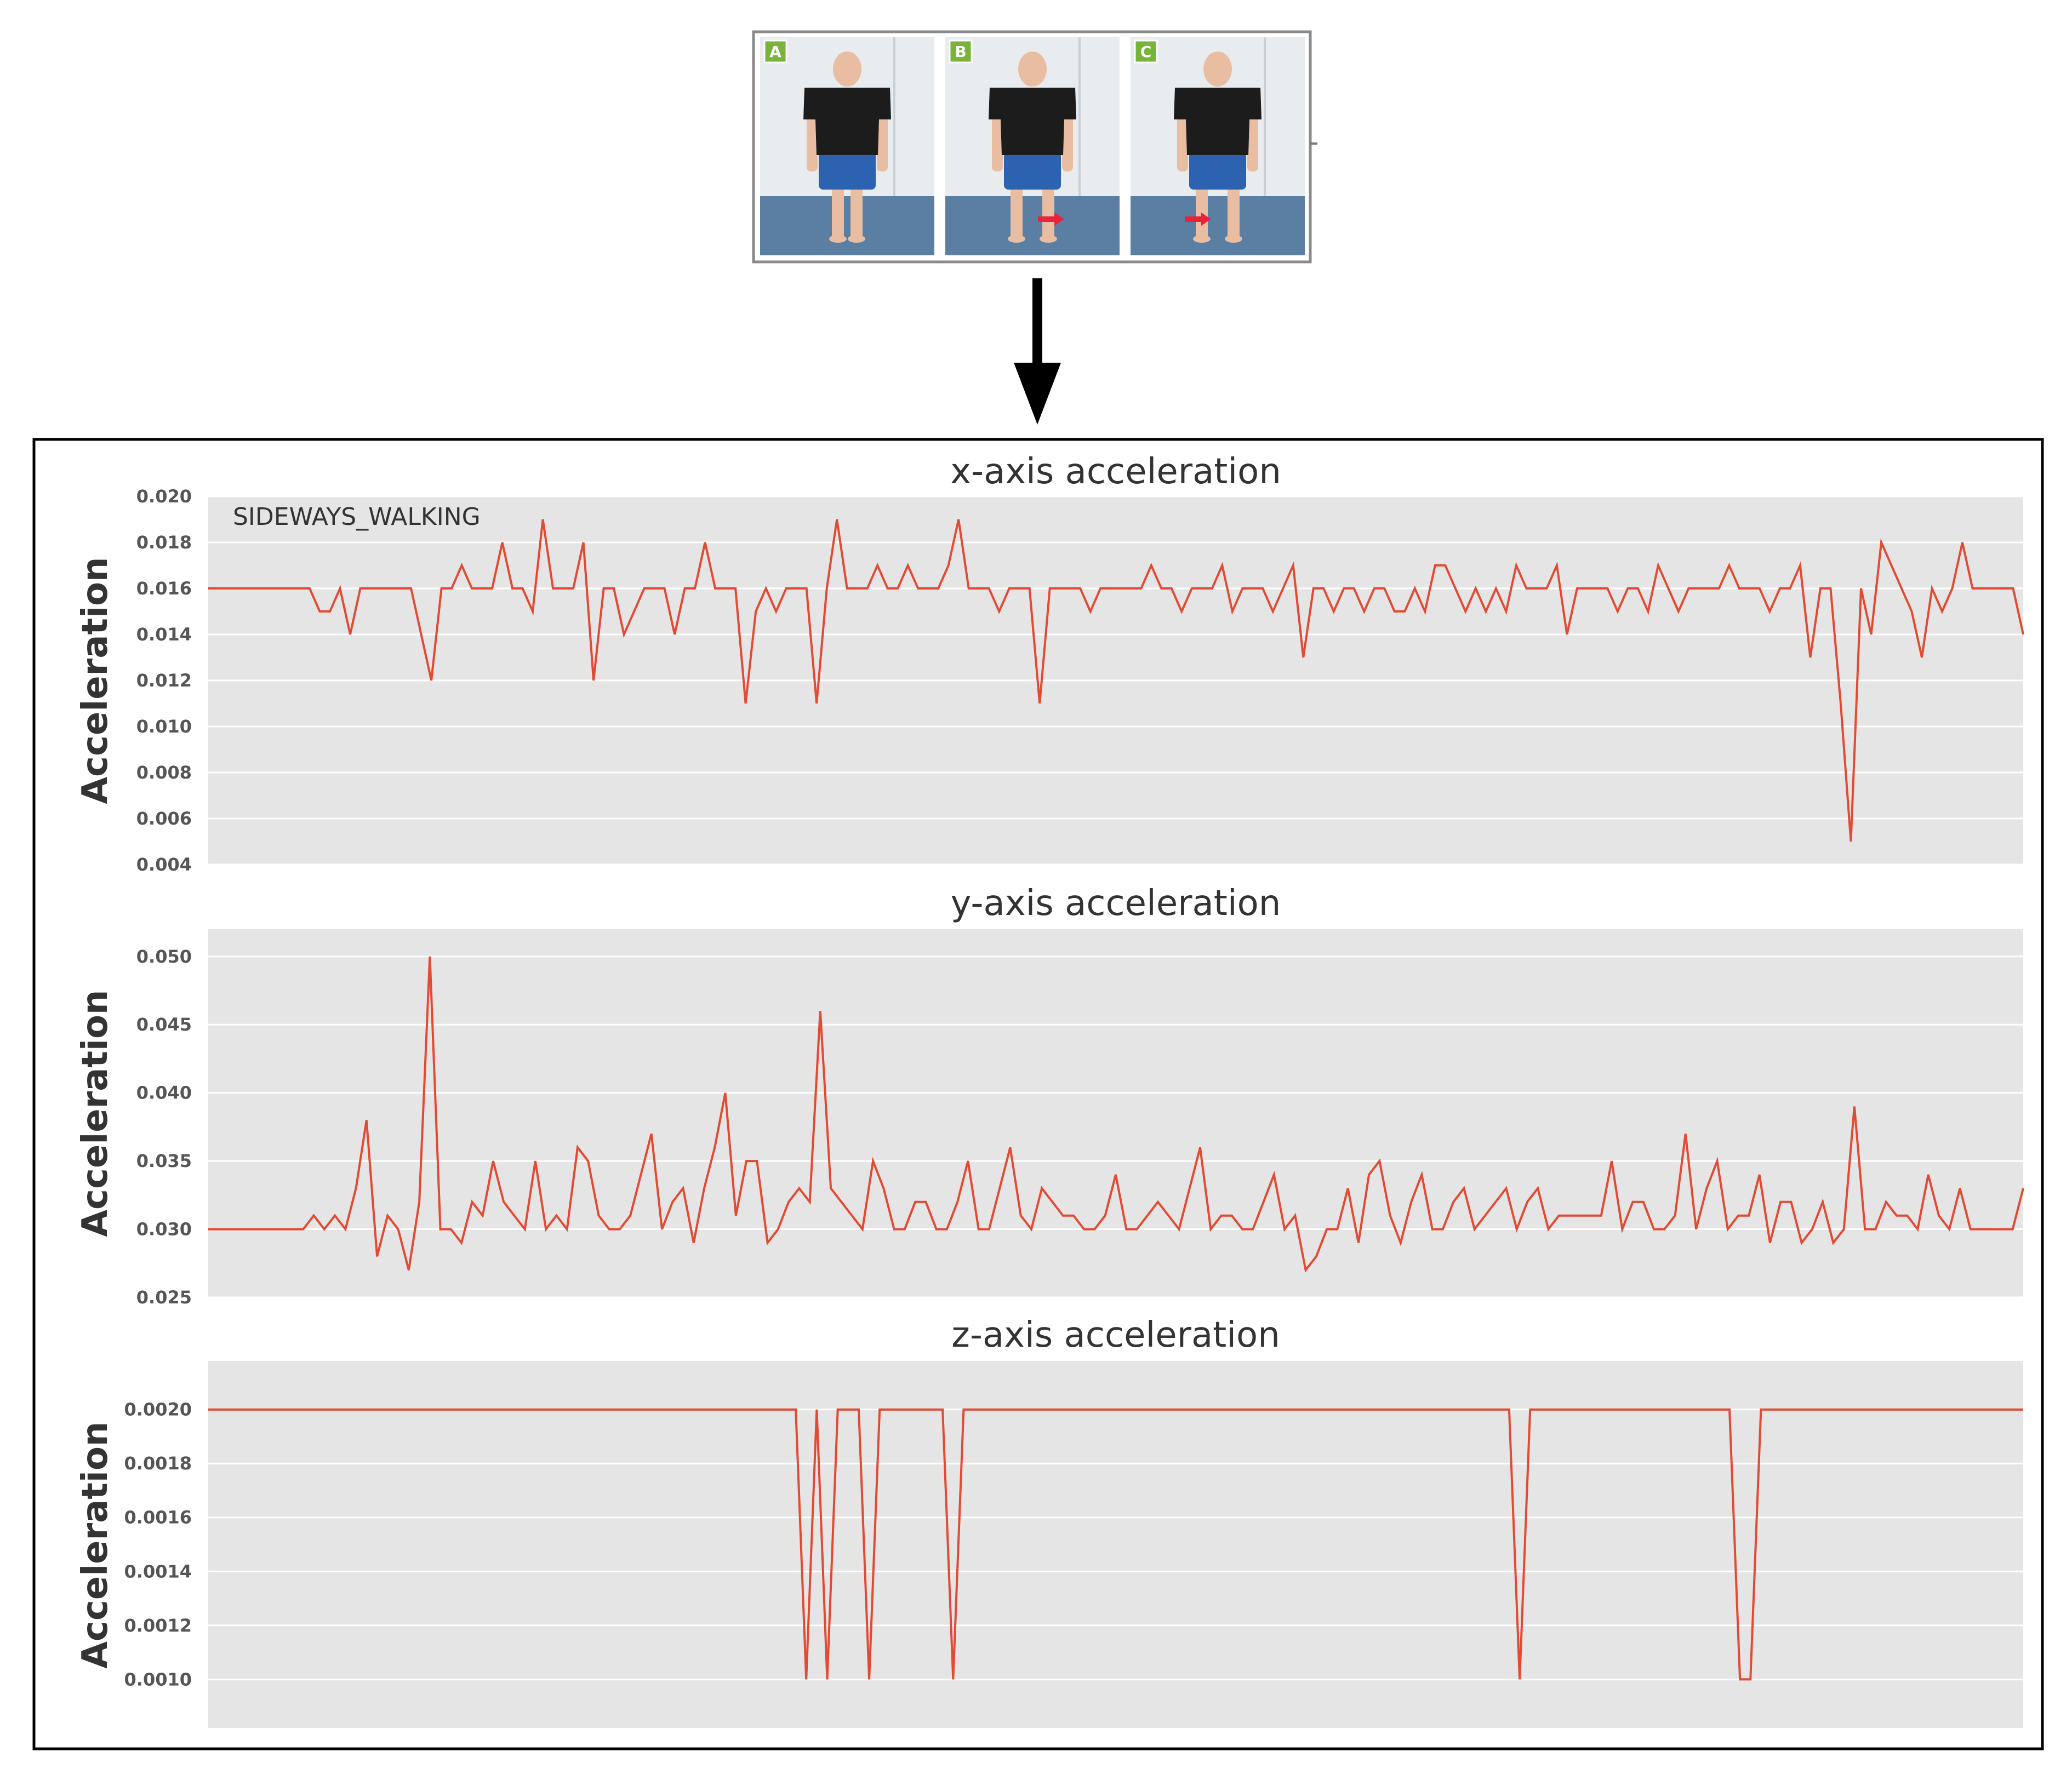  I want to click on y-tick-label: 0.0012, so click(158, 1625).